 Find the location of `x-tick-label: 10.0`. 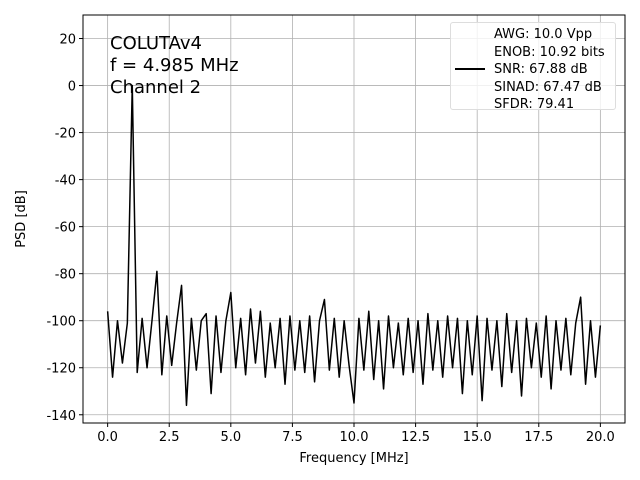

x-tick-label: 10.0 is located at coordinates (354, 437).